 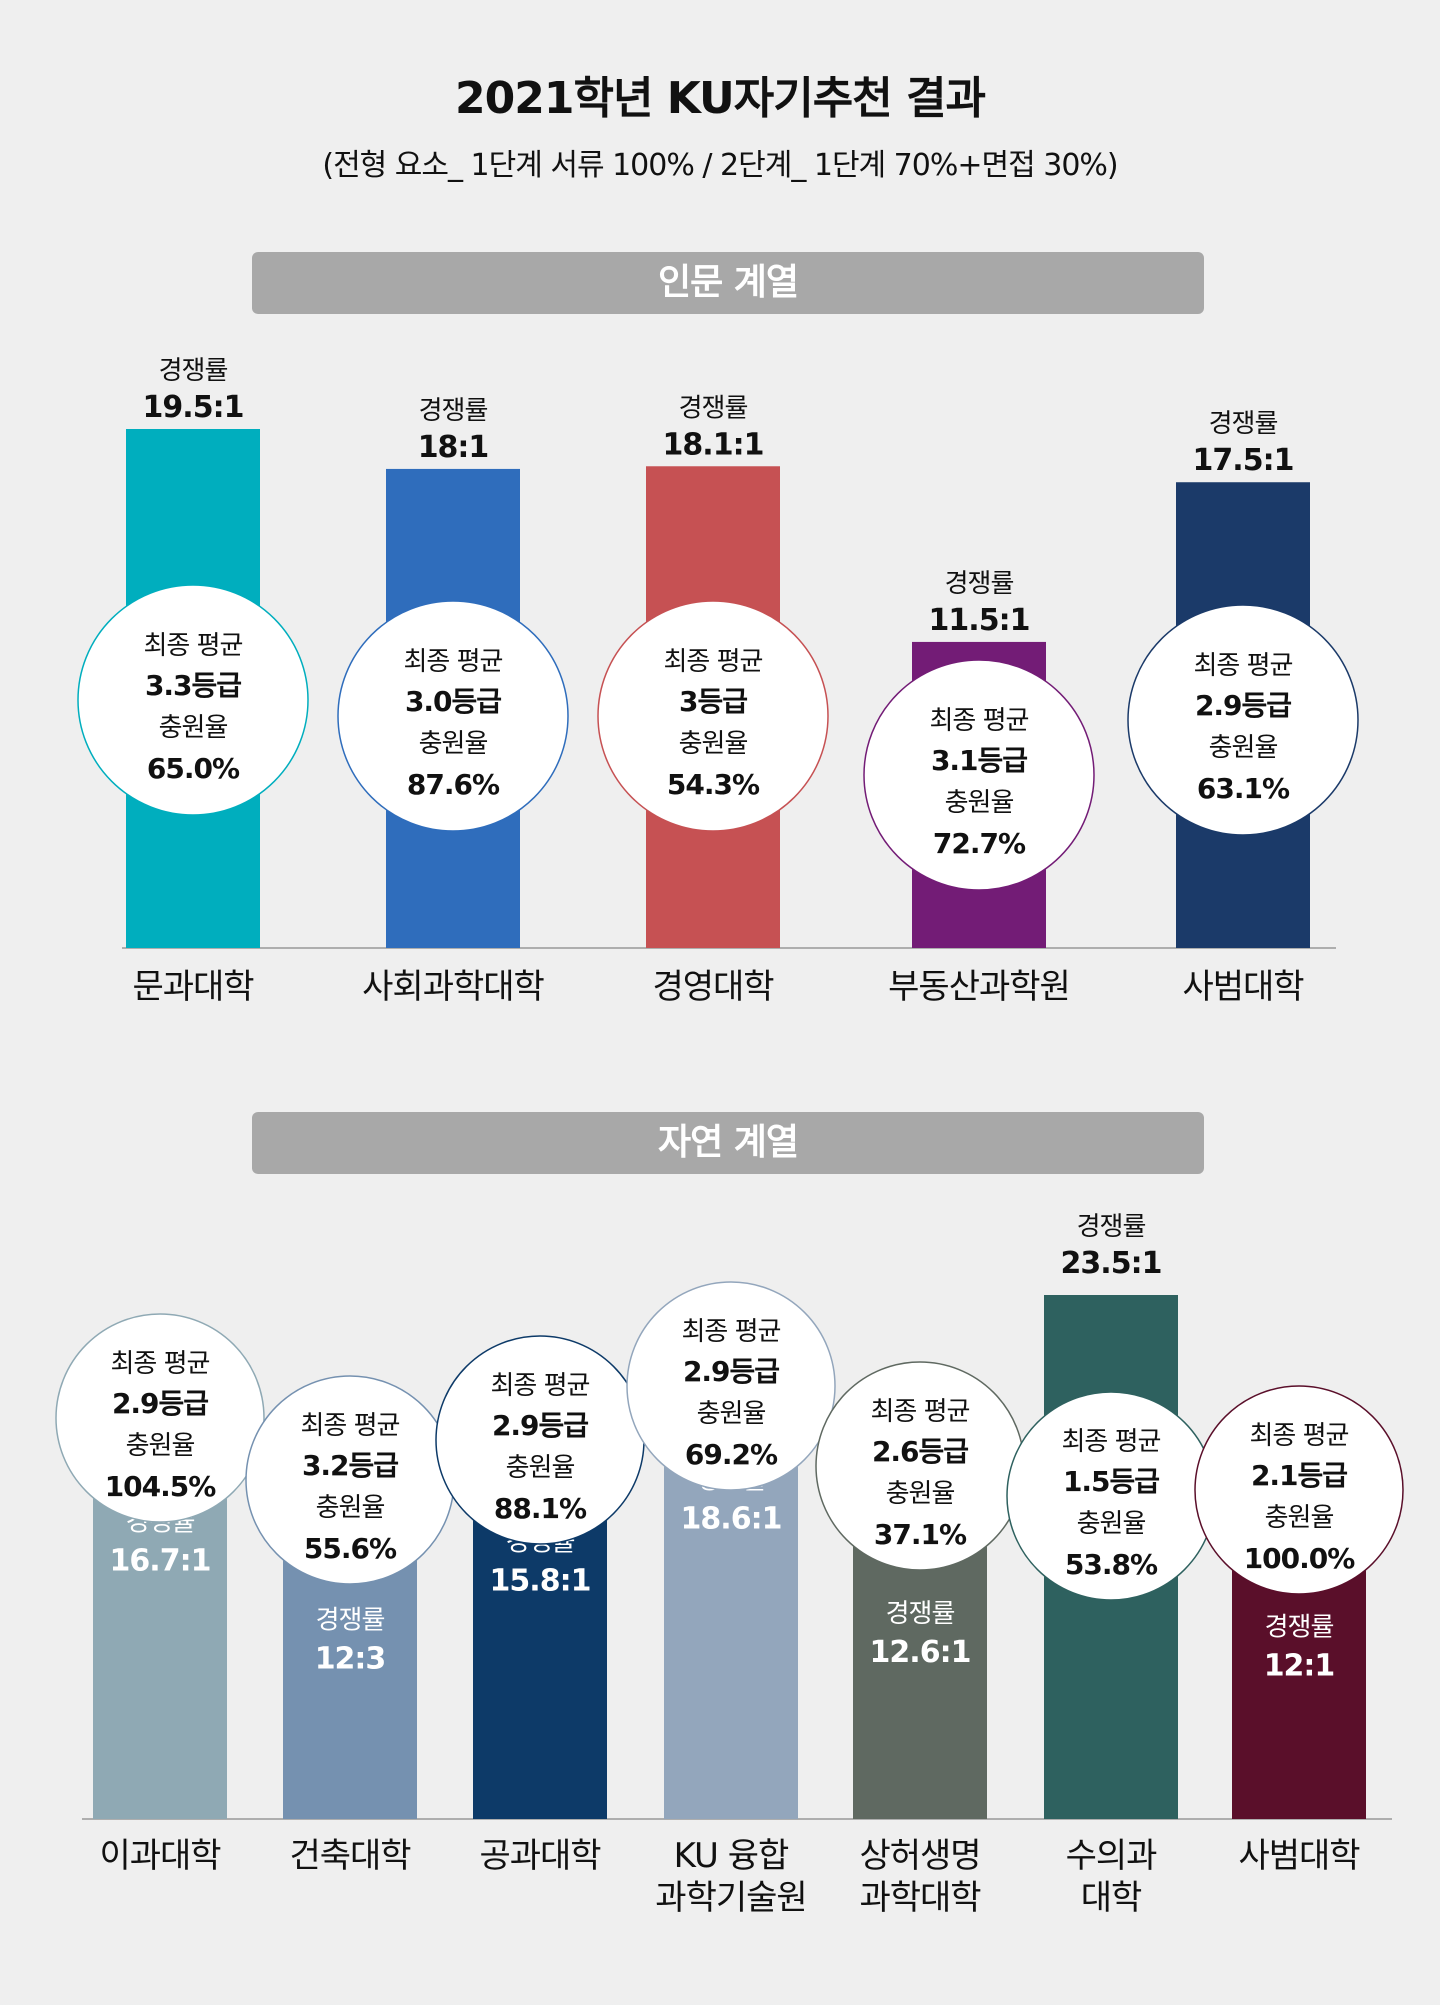 I want to click on page-title: 2021학년 KU자기추천 결과, so click(x=720, y=98).